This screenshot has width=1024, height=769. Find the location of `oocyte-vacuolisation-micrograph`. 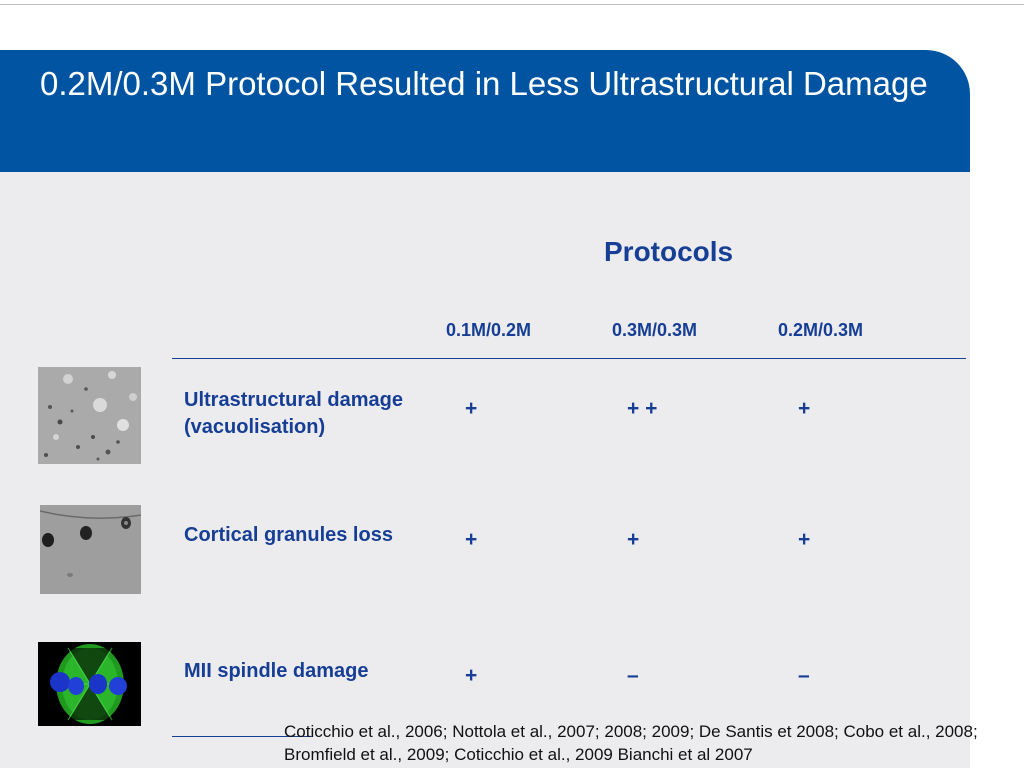

oocyte-vacuolisation-micrograph is located at coordinates (89, 415).